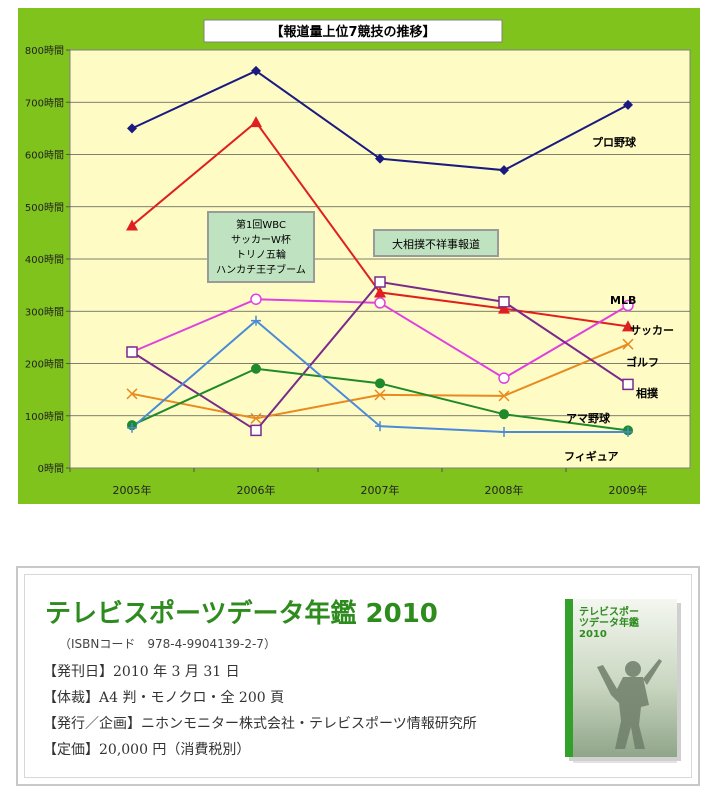 This screenshot has height=800, width=716. I want to click on book-release-date: 【発刊日】2010 年 3 月 31 日, so click(141, 672).